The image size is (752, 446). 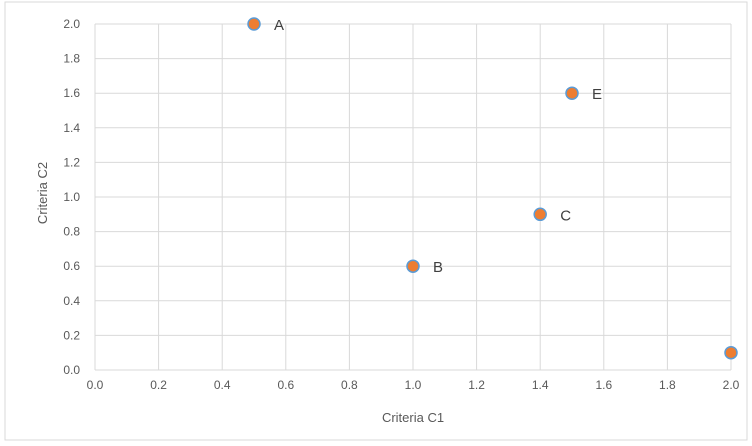 I want to click on data-point-b, so click(x=413, y=266).